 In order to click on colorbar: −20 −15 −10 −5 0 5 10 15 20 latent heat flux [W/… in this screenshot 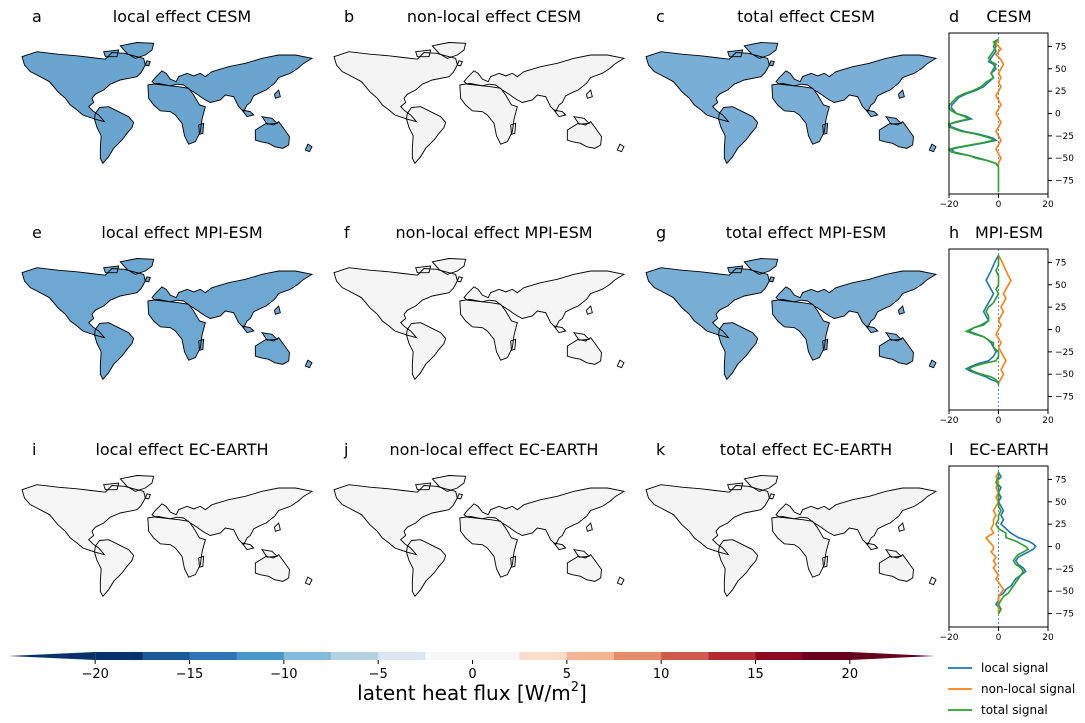, I will do `click(471, 678)`.